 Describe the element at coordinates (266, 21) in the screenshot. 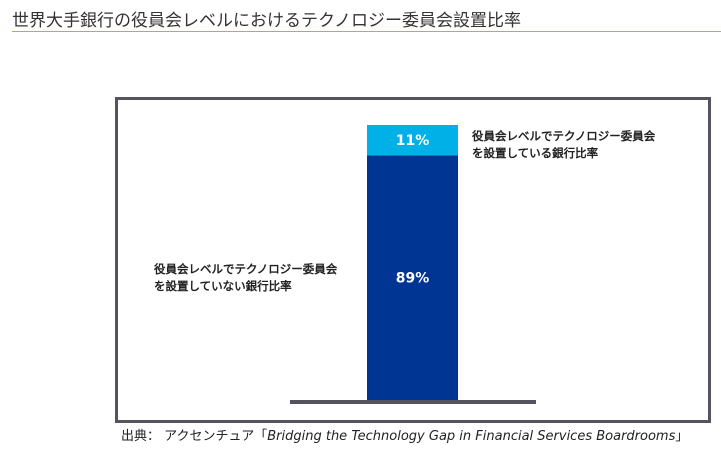

I see `page-title: 世界大手銀行の役員会レベルにおけるテクノロジー委員会設置比率` at that location.